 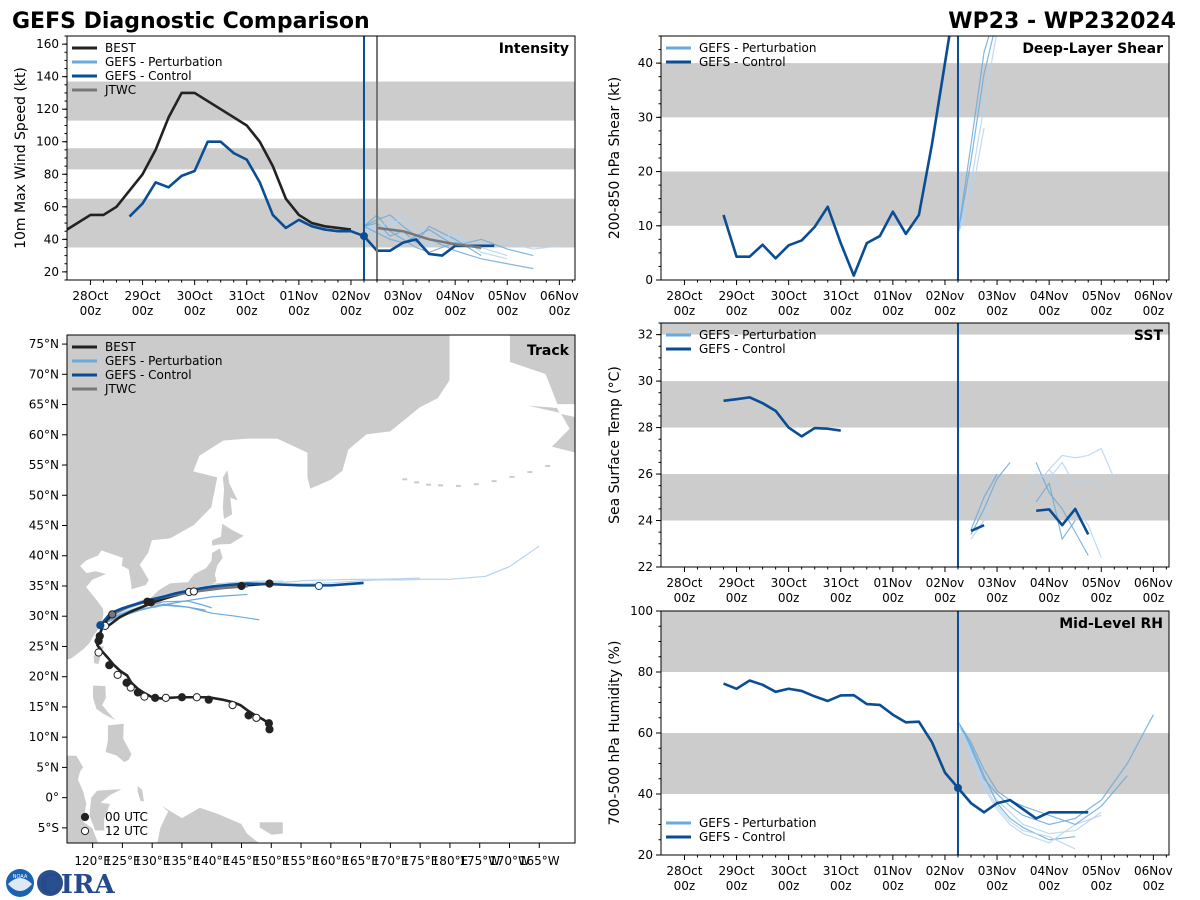 What do you see at coordinates (44, 405) in the screenshot?
I see `track-lat-label: 65°N` at bounding box center [44, 405].